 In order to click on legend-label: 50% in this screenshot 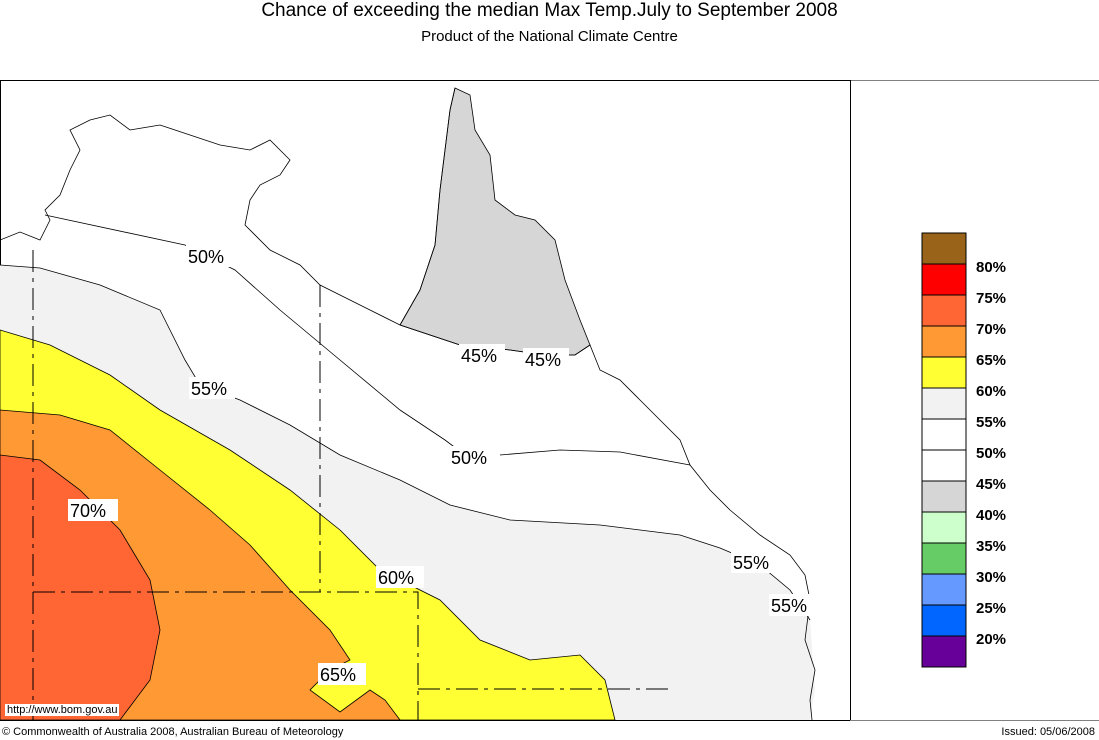, I will do `click(991, 453)`.